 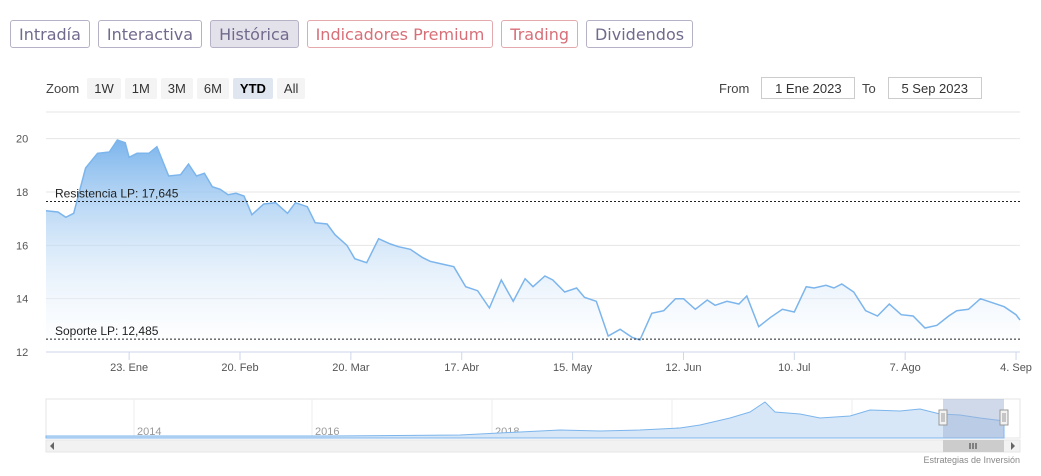 What do you see at coordinates (291, 88) in the screenshot?
I see `zoom-all-button: All` at bounding box center [291, 88].